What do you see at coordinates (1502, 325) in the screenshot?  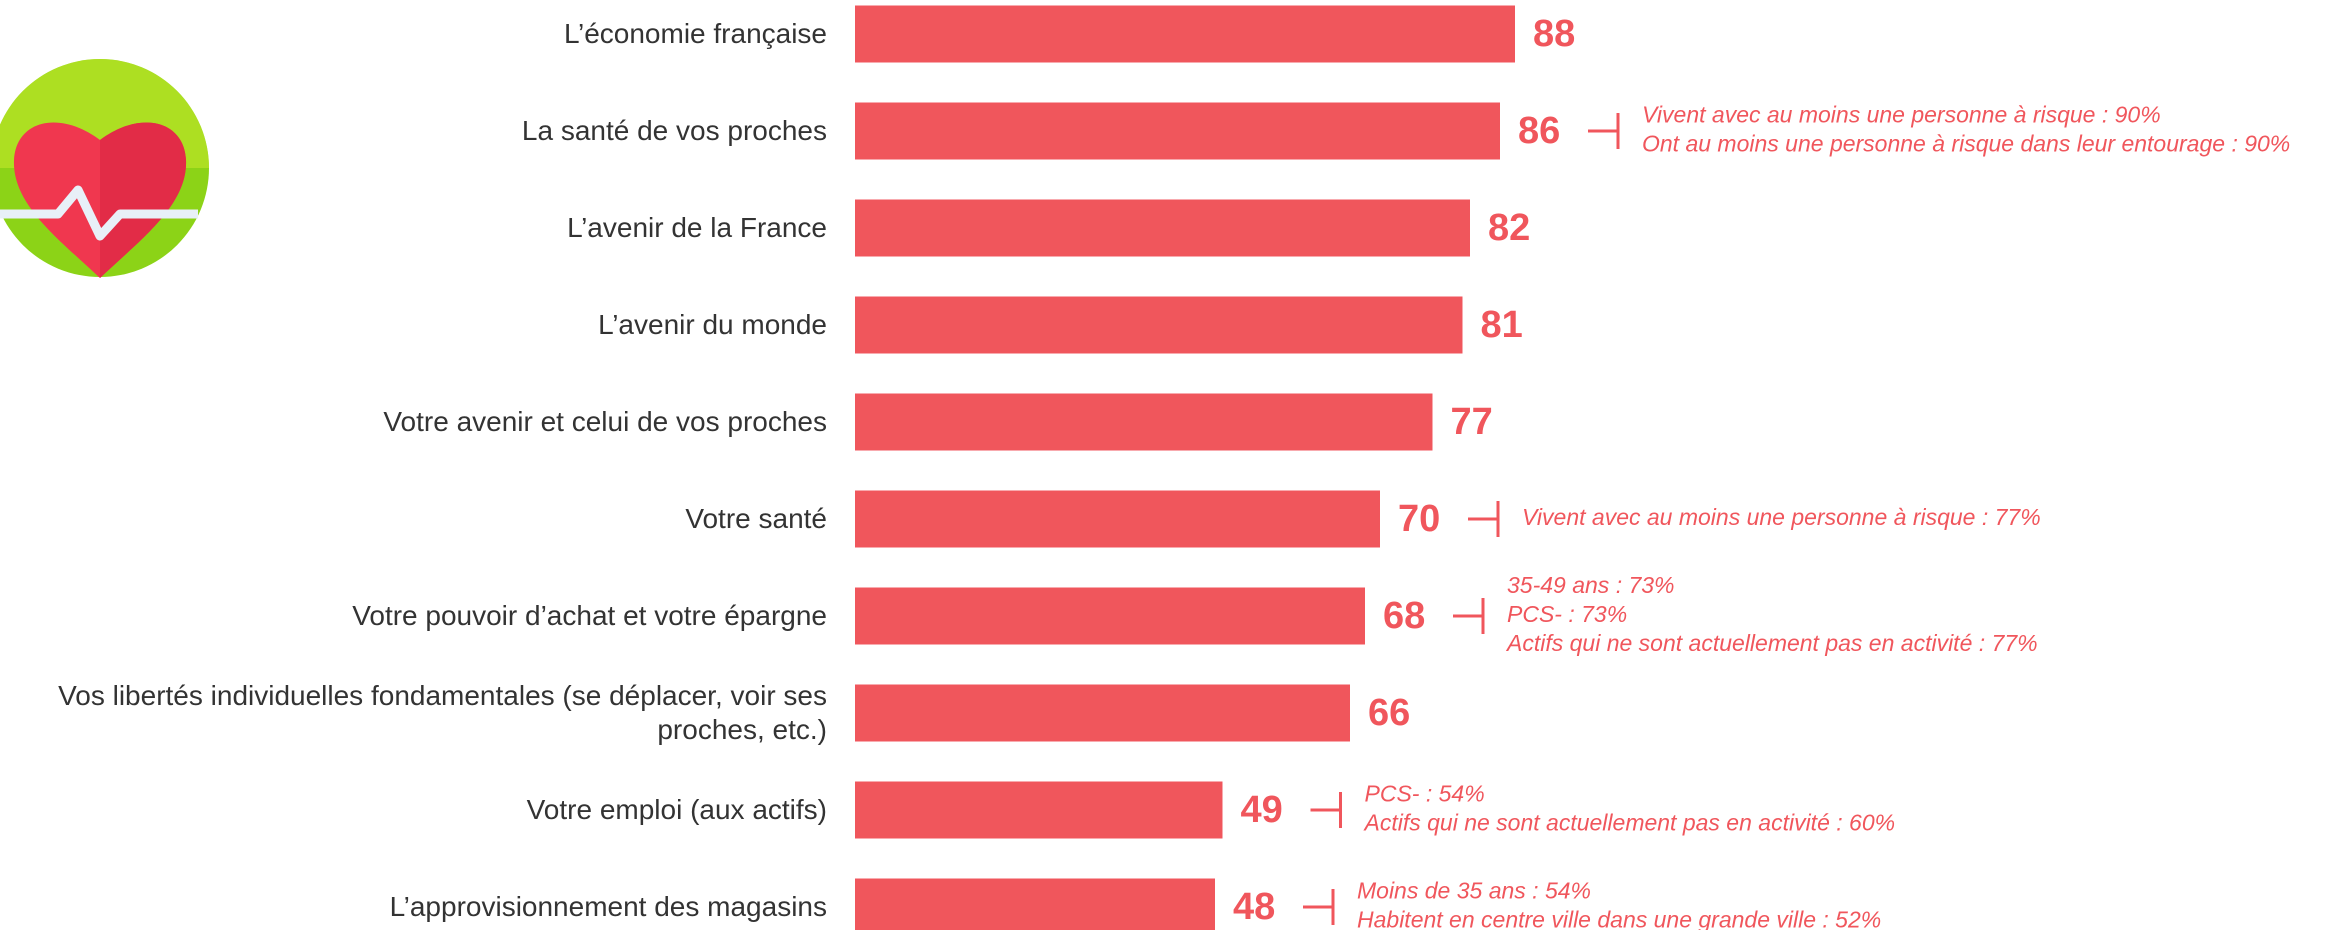 I see `value-label: 81` at bounding box center [1502, 325].